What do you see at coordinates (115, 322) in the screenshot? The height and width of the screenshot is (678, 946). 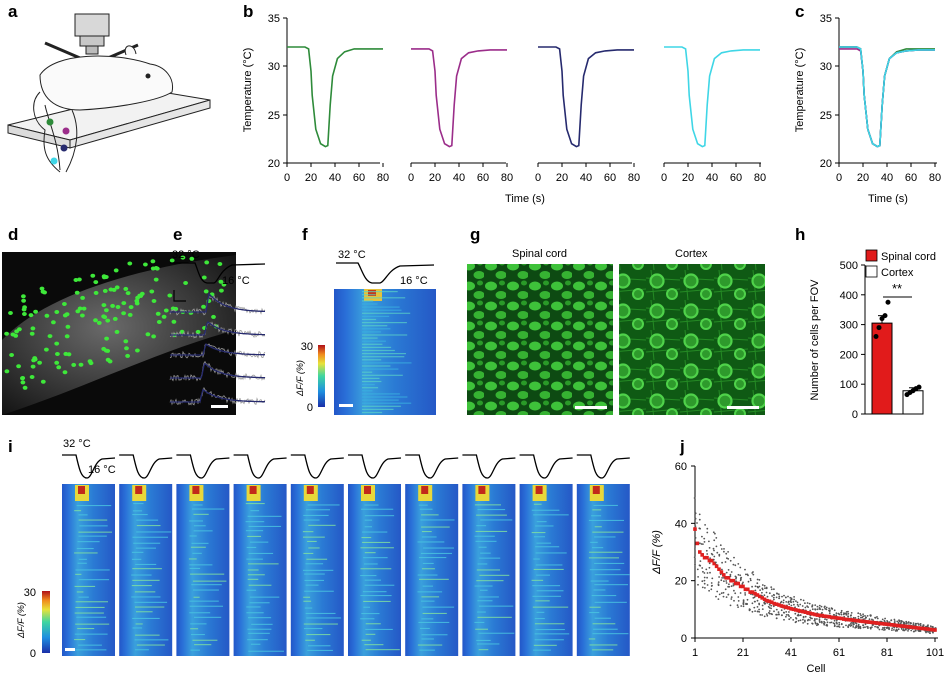 I see `panel-d-cell-markers` at bounding box center [115, 322].